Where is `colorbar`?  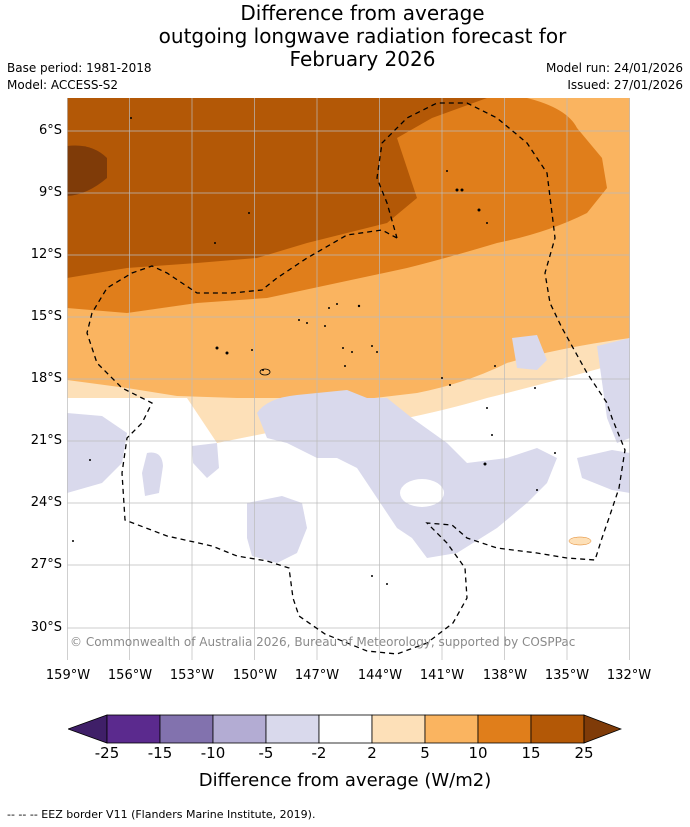
colorbar is located at coordinates (345, 729).